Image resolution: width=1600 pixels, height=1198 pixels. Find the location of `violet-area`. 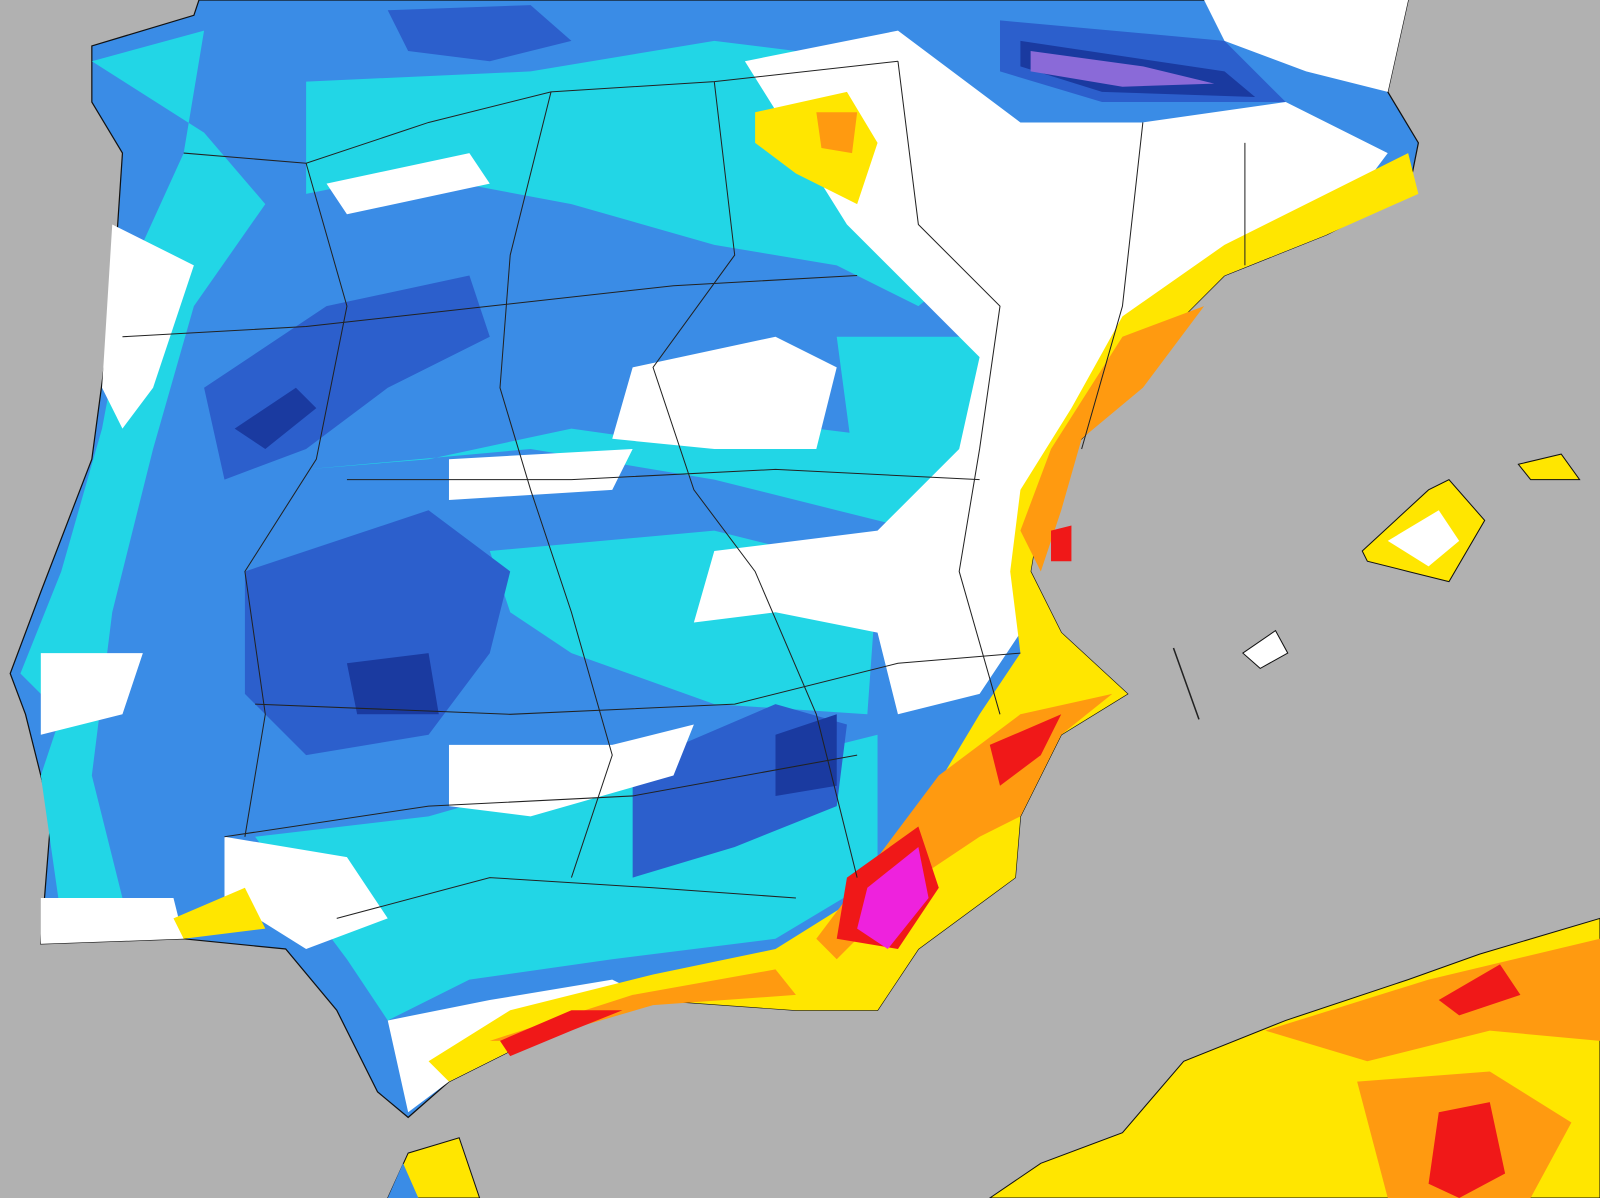

violet-area is located at coordinates (1122, 69).